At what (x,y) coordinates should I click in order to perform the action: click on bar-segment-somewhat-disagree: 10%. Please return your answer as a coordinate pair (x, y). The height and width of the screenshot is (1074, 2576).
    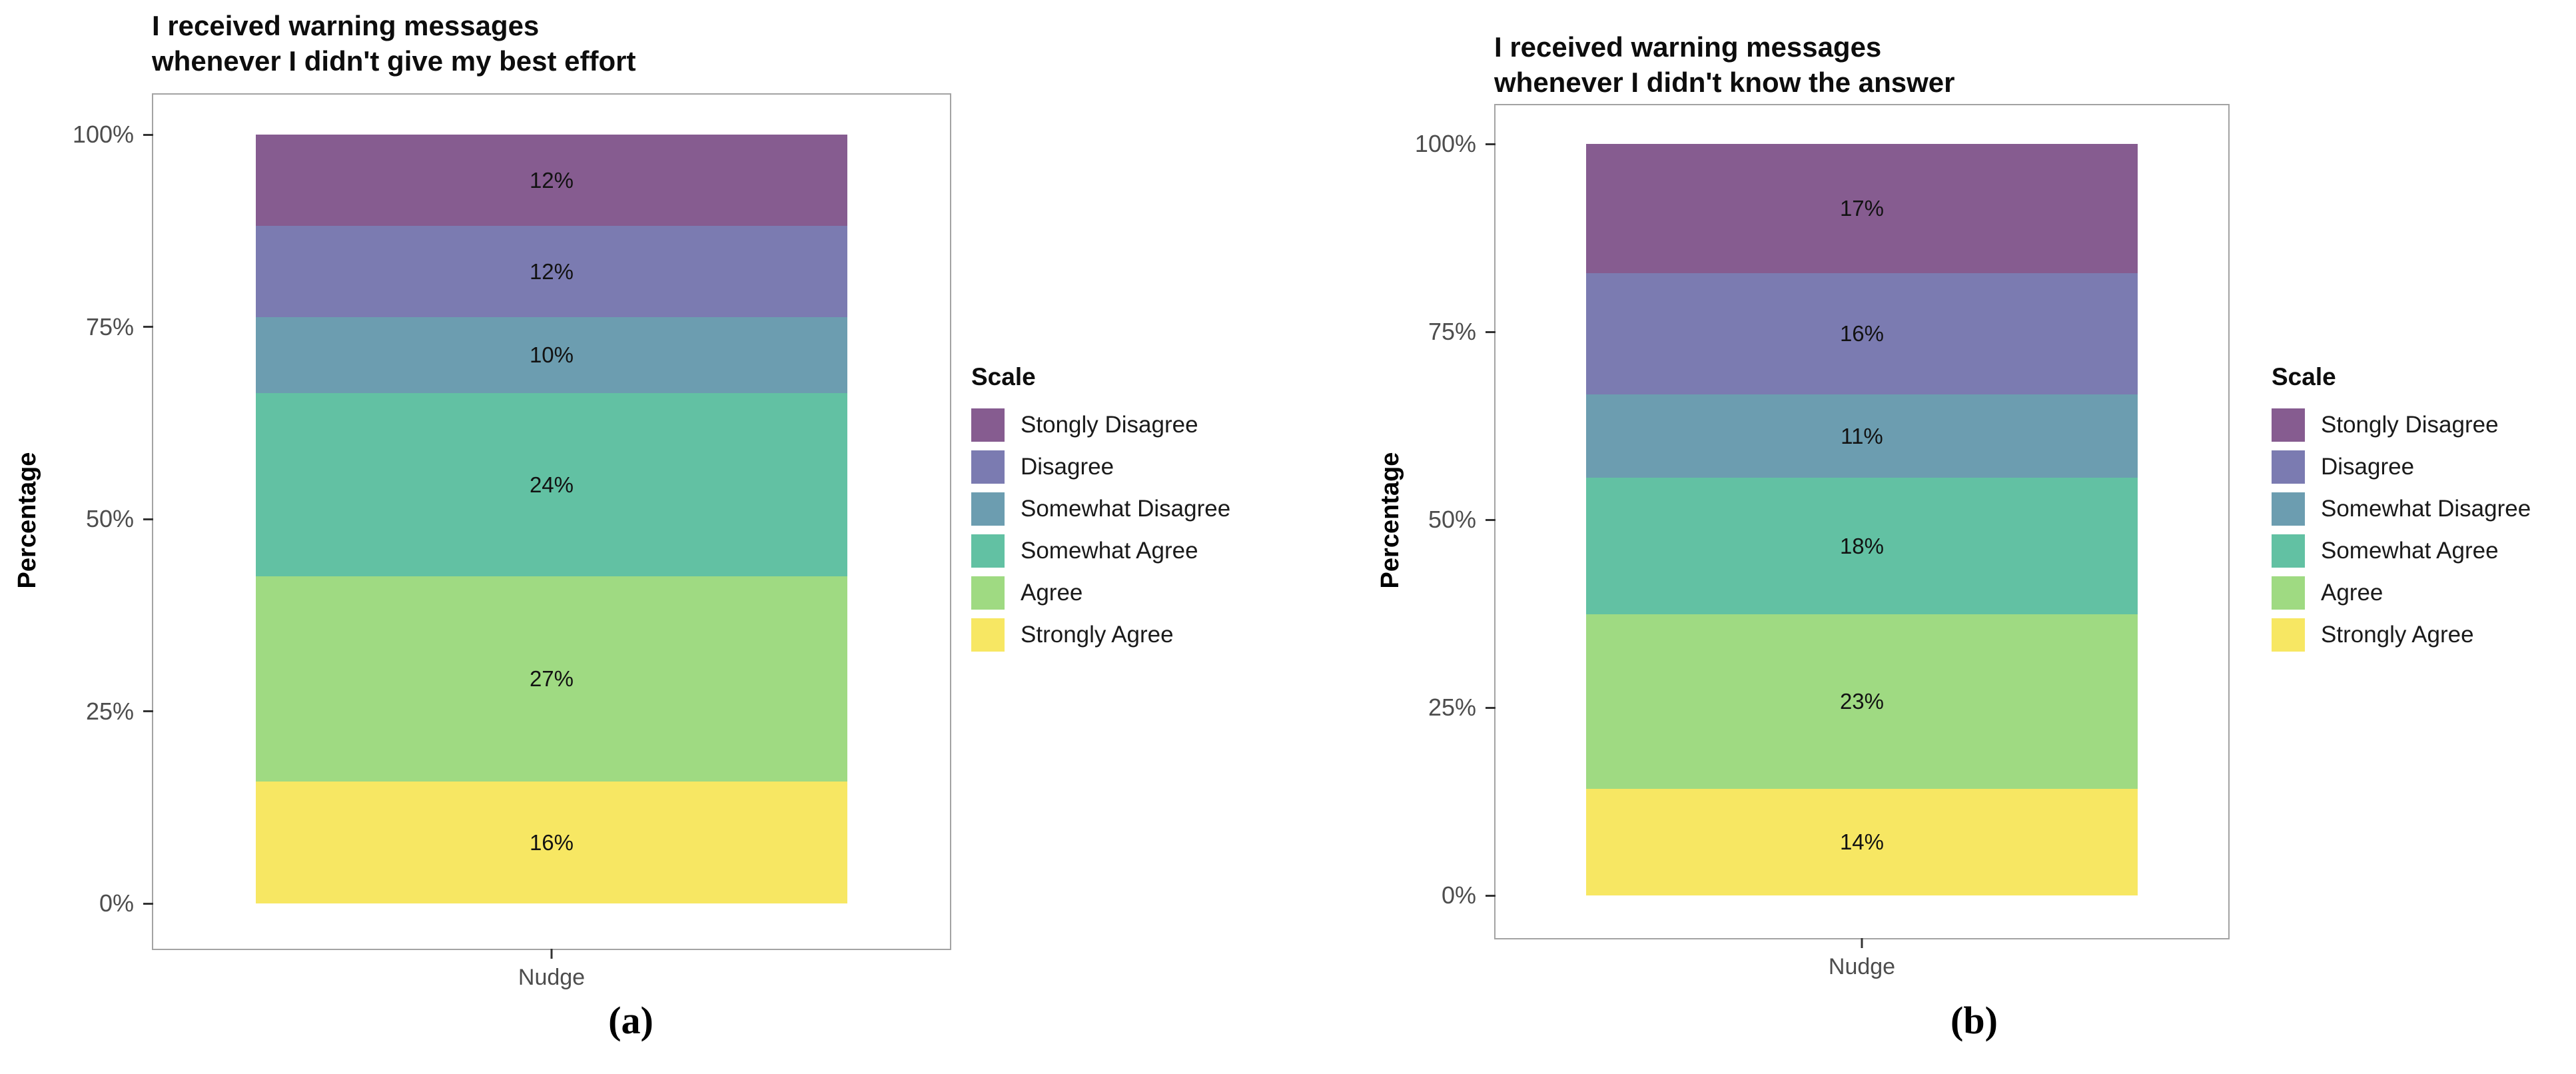
    Looking at the image, I should click on (551, 356).